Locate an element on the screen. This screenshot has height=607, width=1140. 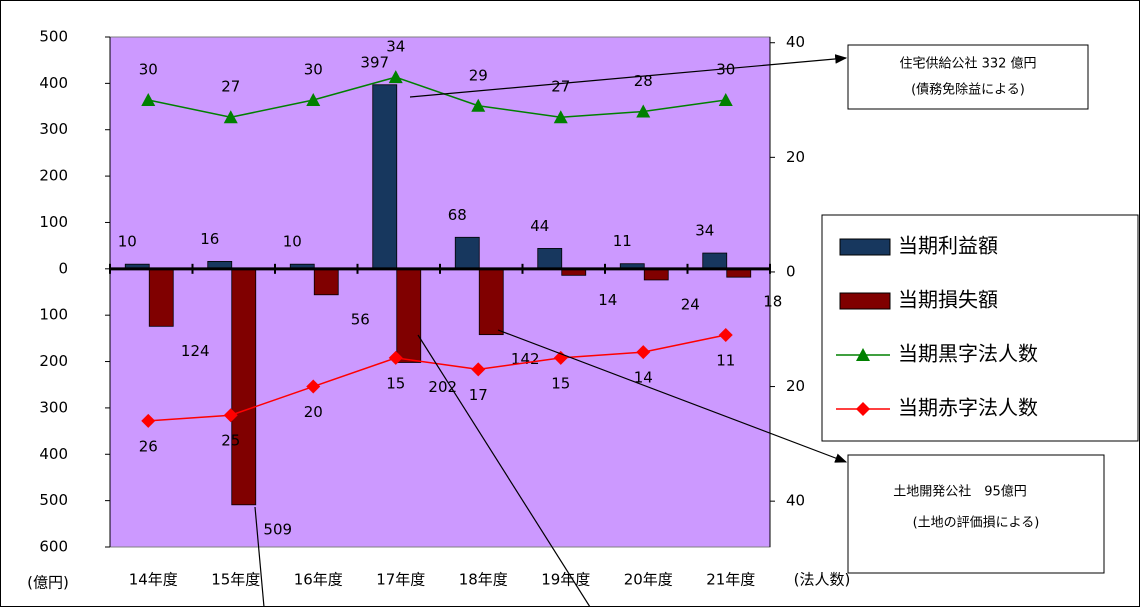
legend-label: 当期損失額 is located at coordinates (948, 300).